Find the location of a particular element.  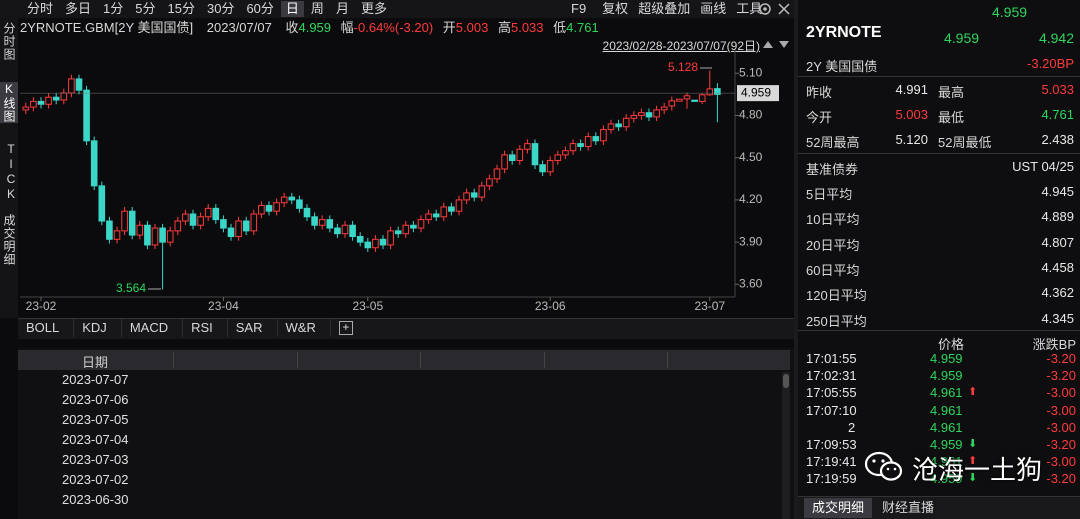

period-button: 15分 is located at coordinates (181, 8).